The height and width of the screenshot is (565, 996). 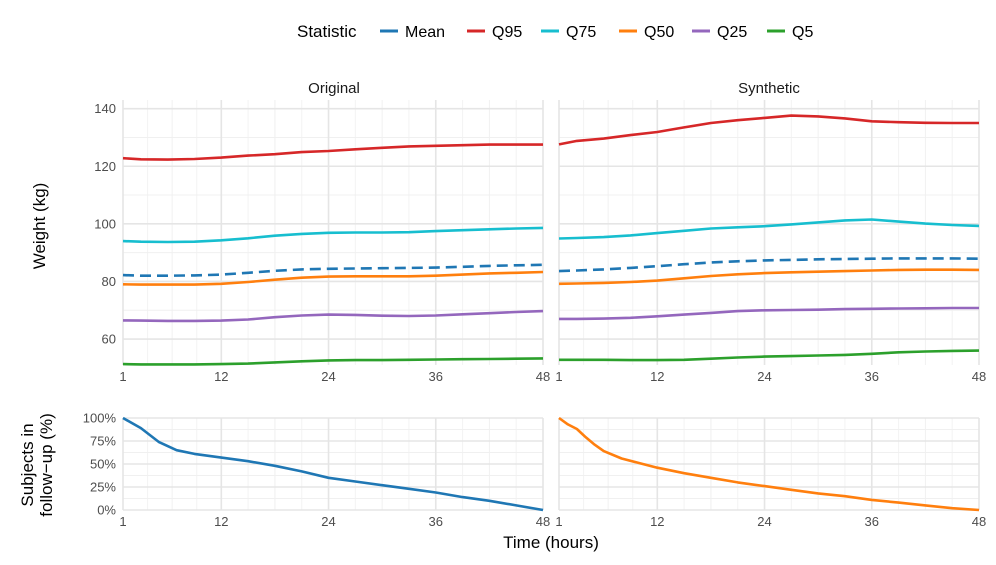 What do you see at coordinates (507, 32) in the screenshot?
I see `legend-label-q95: Q95` at bounding box center [507, 32].